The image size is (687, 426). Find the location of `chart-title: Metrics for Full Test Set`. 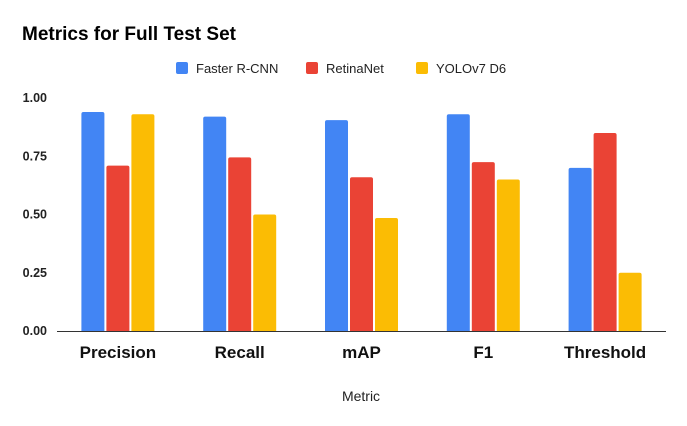

chart-title: Metrics for Full Test Set is located at coordinates (129, 34).